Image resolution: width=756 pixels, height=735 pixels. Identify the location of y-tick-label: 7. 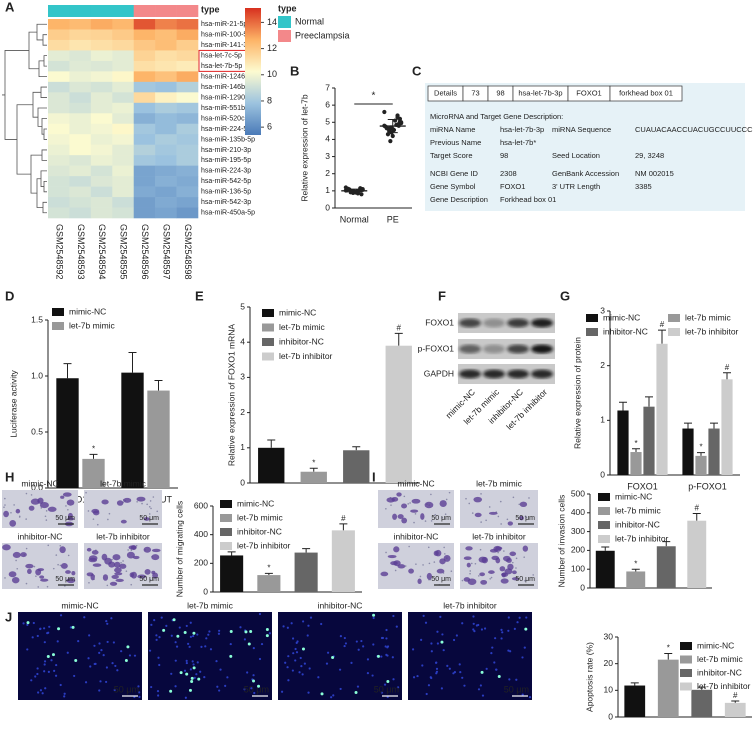
(327, 87).